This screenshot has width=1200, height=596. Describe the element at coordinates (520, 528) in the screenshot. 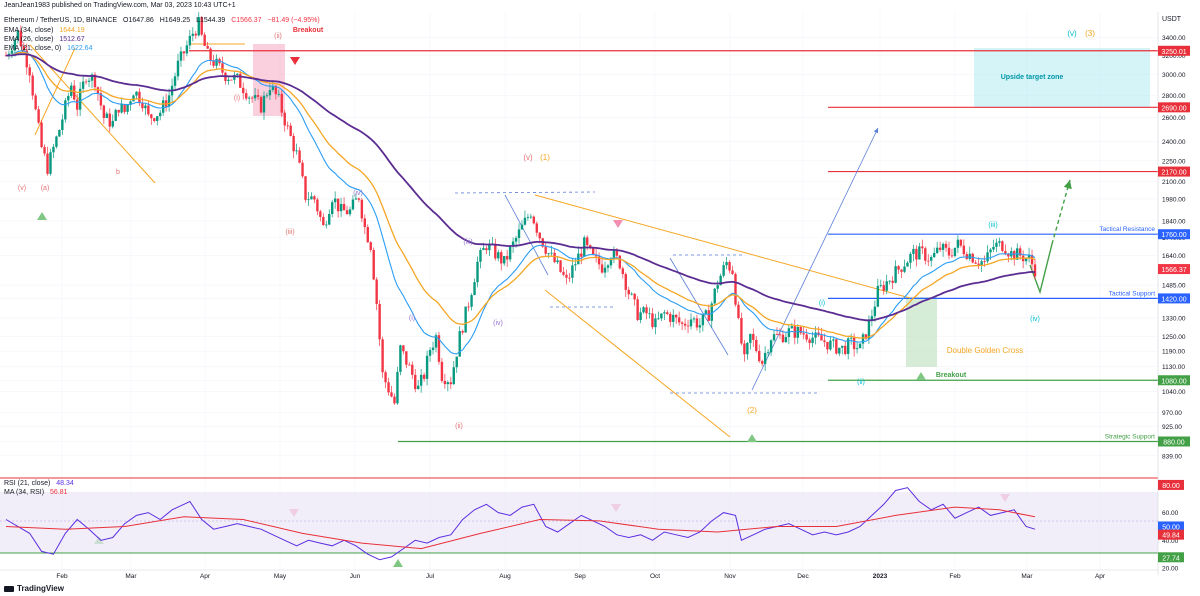

I see `rsi-ma-line` at that location.